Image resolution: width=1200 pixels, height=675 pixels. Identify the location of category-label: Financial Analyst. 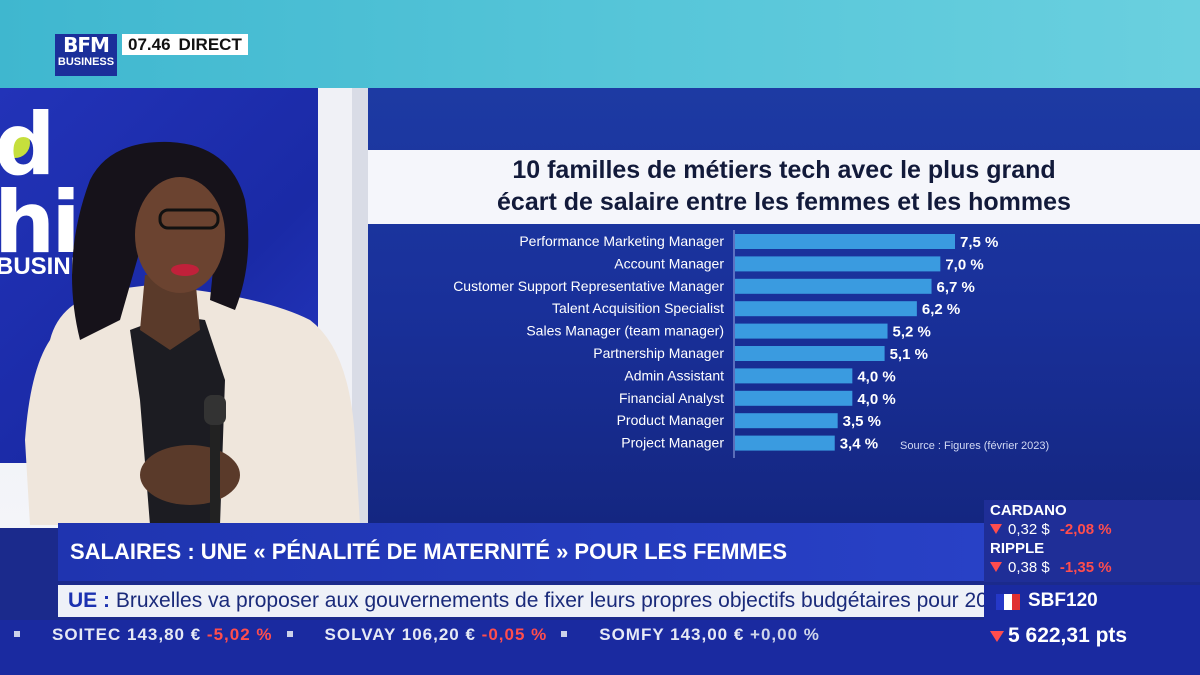
(671, 398).